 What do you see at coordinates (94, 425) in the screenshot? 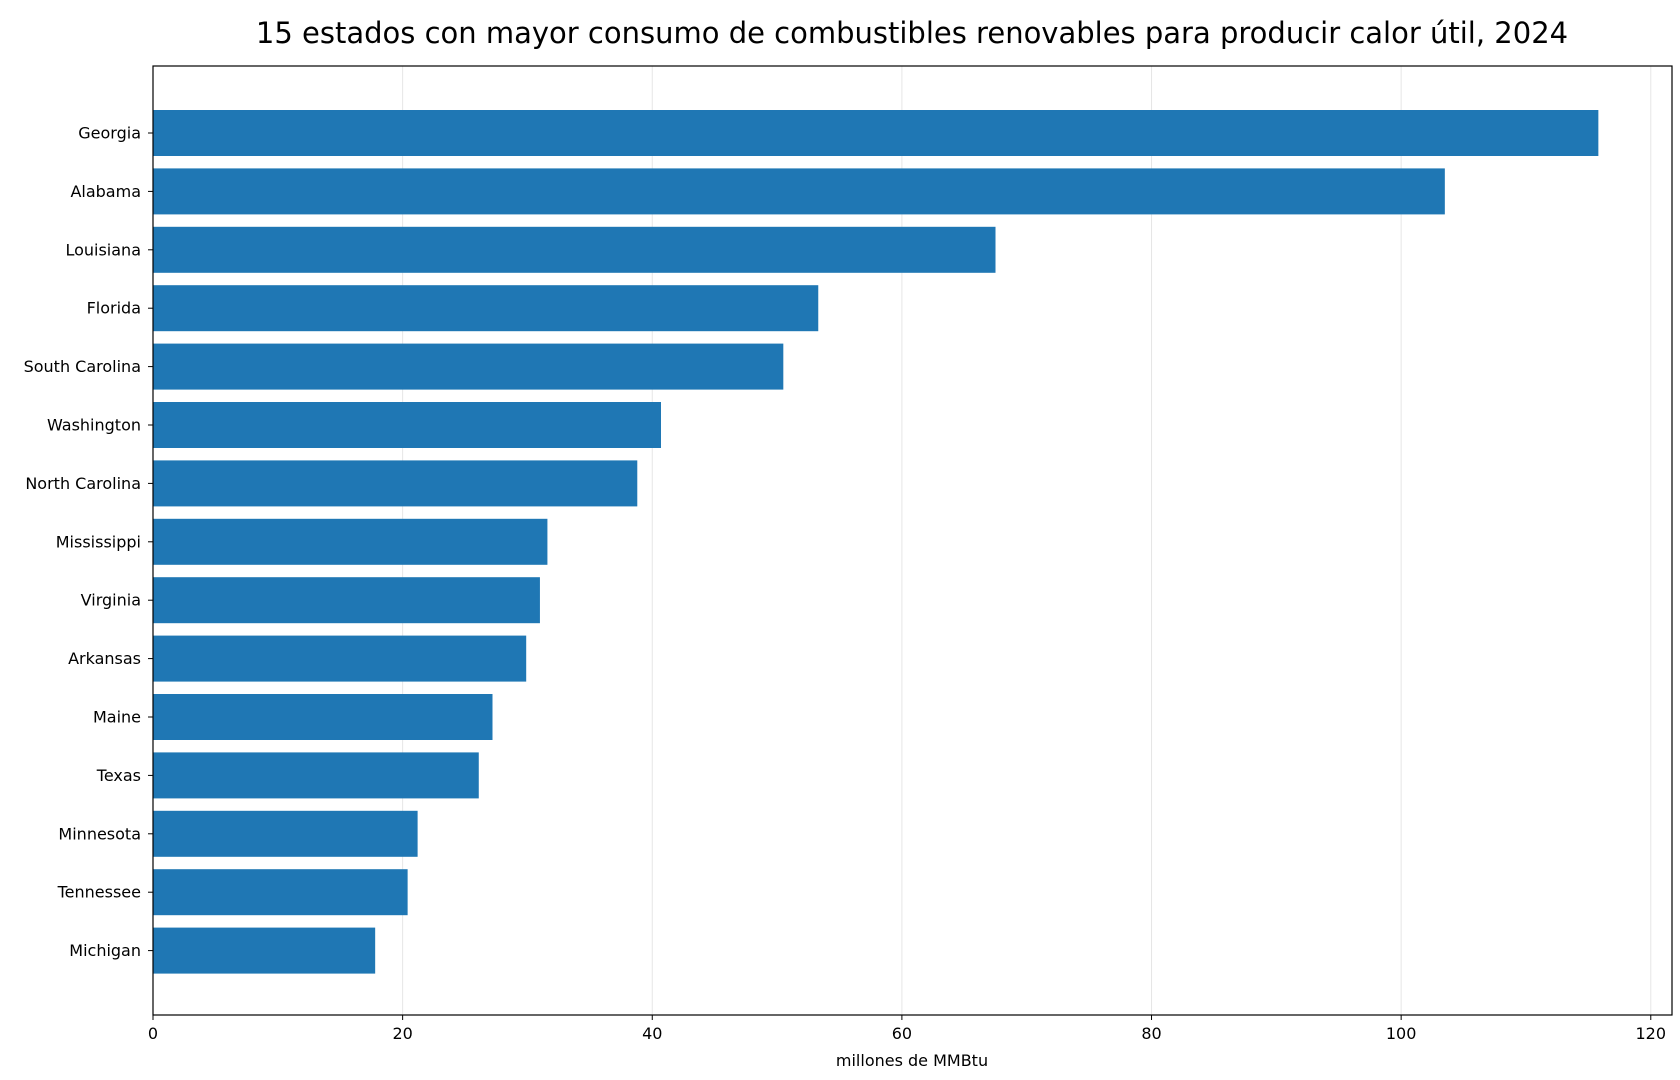
I see `y-tick-label: Washington` at bounding box center [94, 425].